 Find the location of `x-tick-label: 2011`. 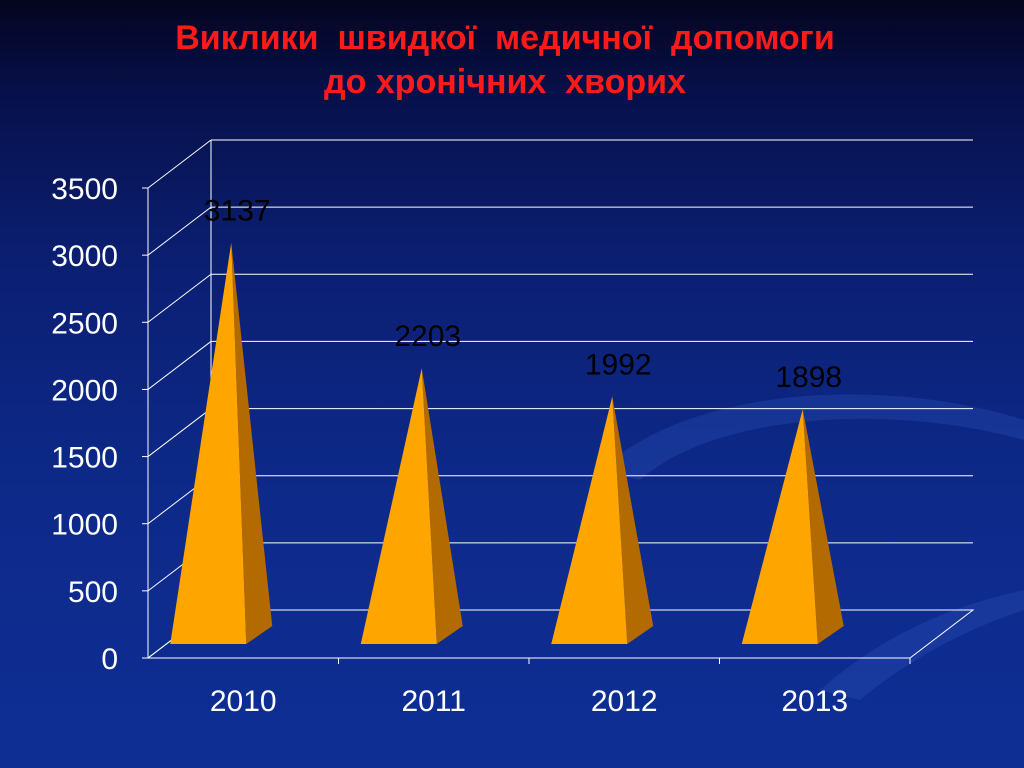

x-tick-label: 2011 is located at coordinates (433, 701).